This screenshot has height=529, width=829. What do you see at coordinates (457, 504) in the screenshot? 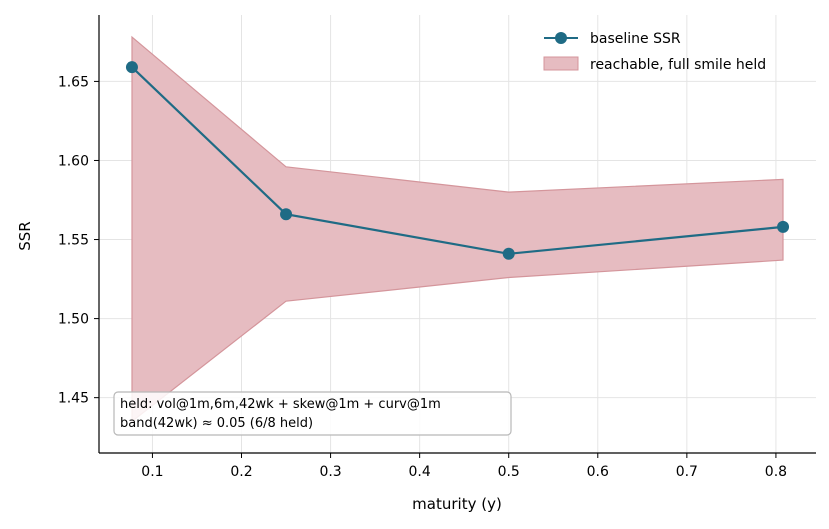
I see `x-axis-title: maturity (y)` at bounding box center [457, 504].